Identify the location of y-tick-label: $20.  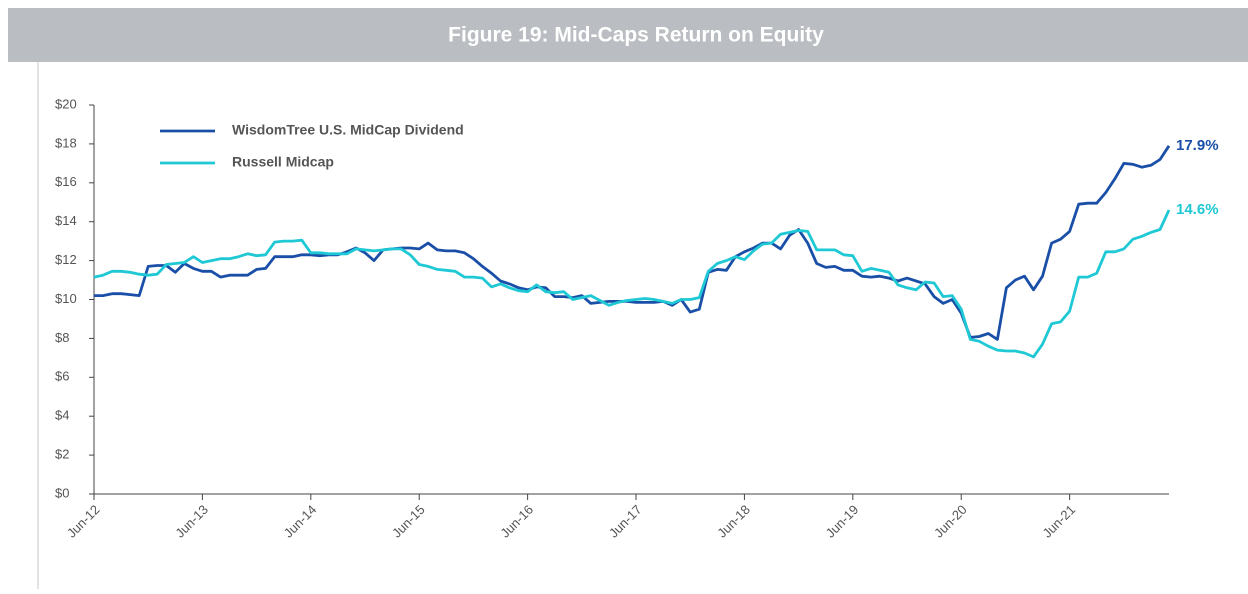
(66, 103).